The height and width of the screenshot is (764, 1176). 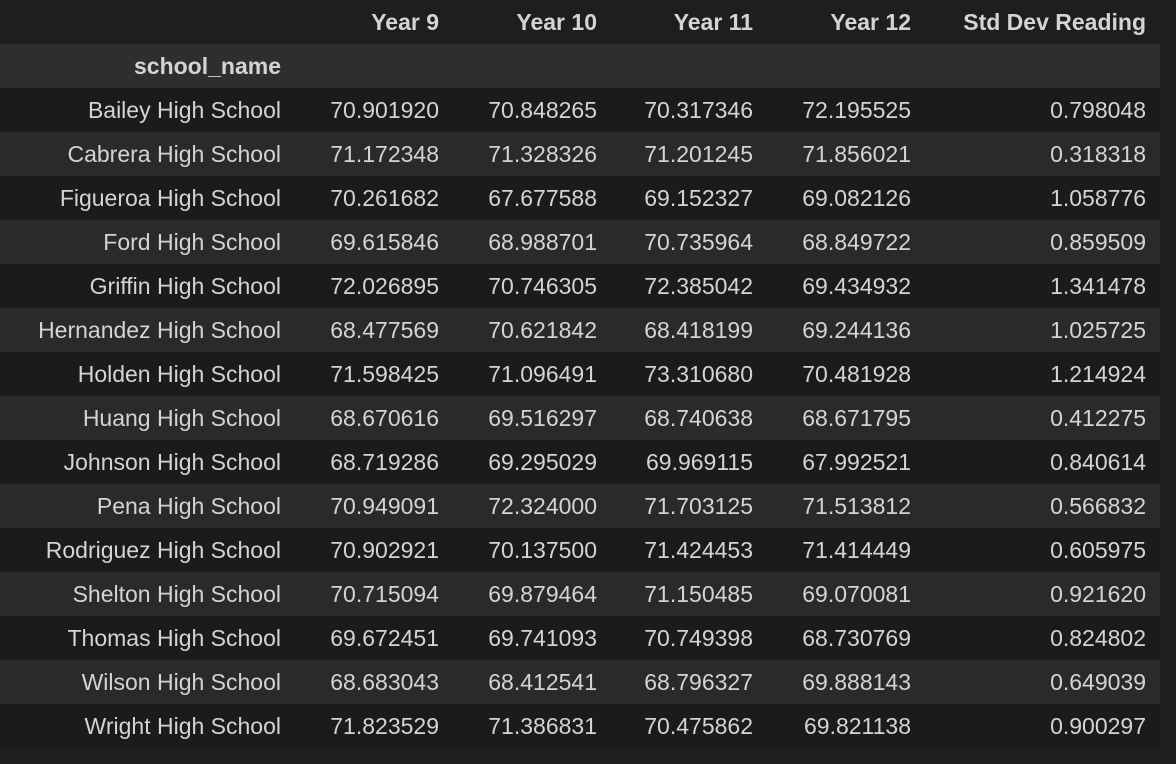 I want to click on cell-year-11: 71.150485, so click(x=689, y=594).